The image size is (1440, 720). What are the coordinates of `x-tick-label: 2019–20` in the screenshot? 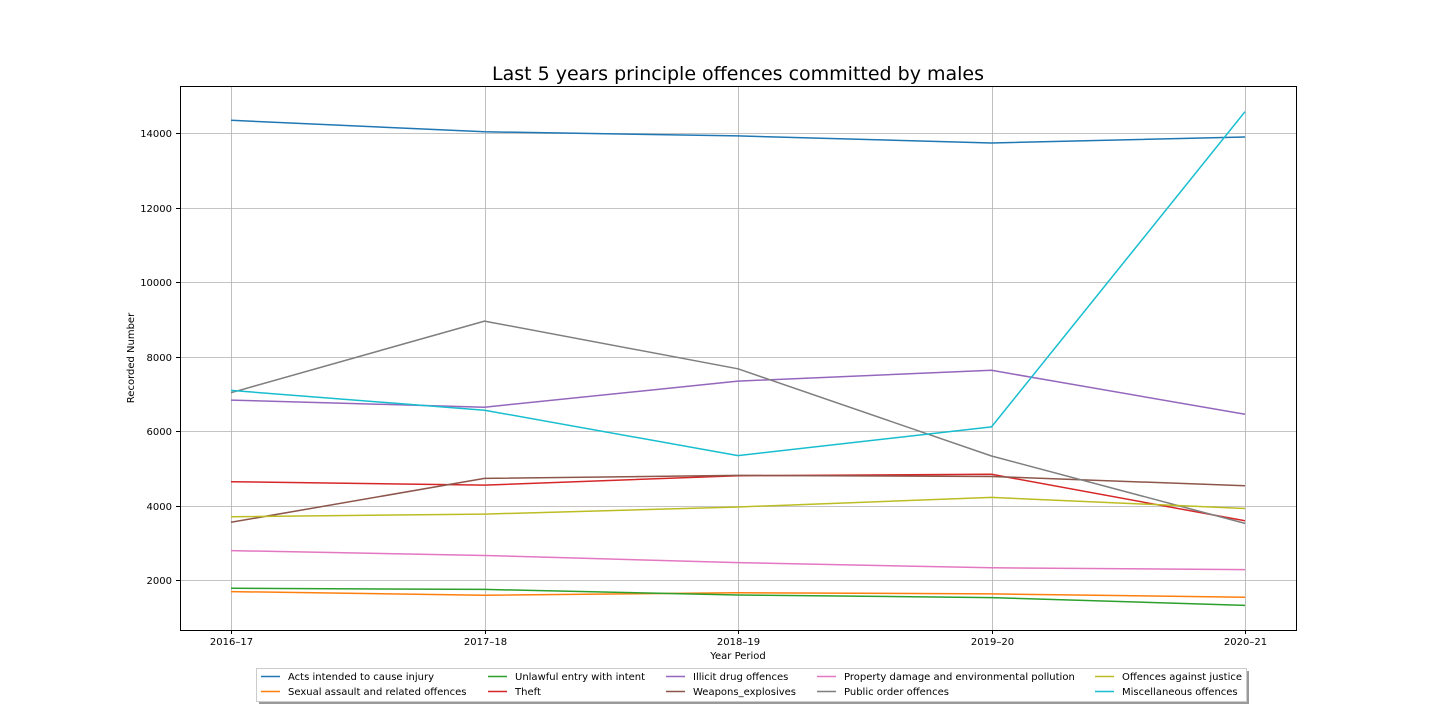 It's located at (992, 642).